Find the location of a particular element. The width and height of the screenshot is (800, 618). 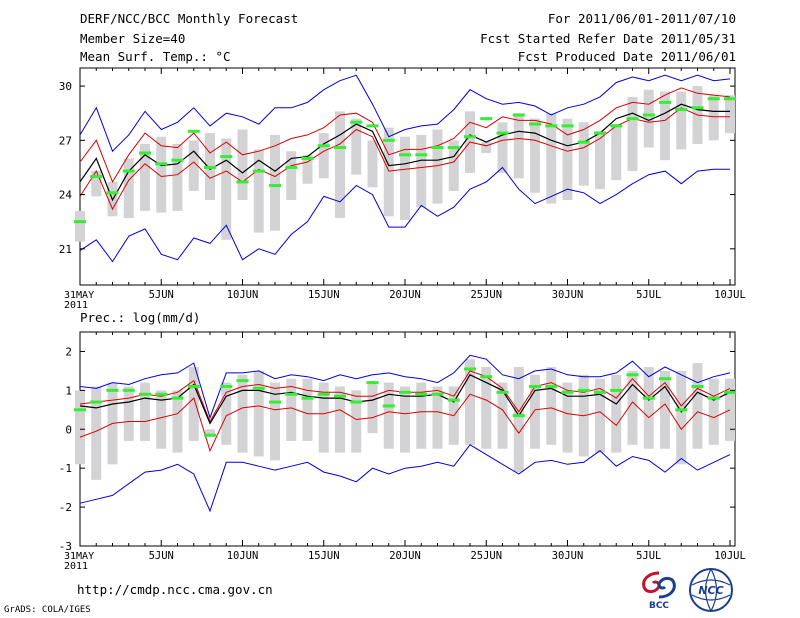

envelope-max-line is located at coordinates (405, 387).